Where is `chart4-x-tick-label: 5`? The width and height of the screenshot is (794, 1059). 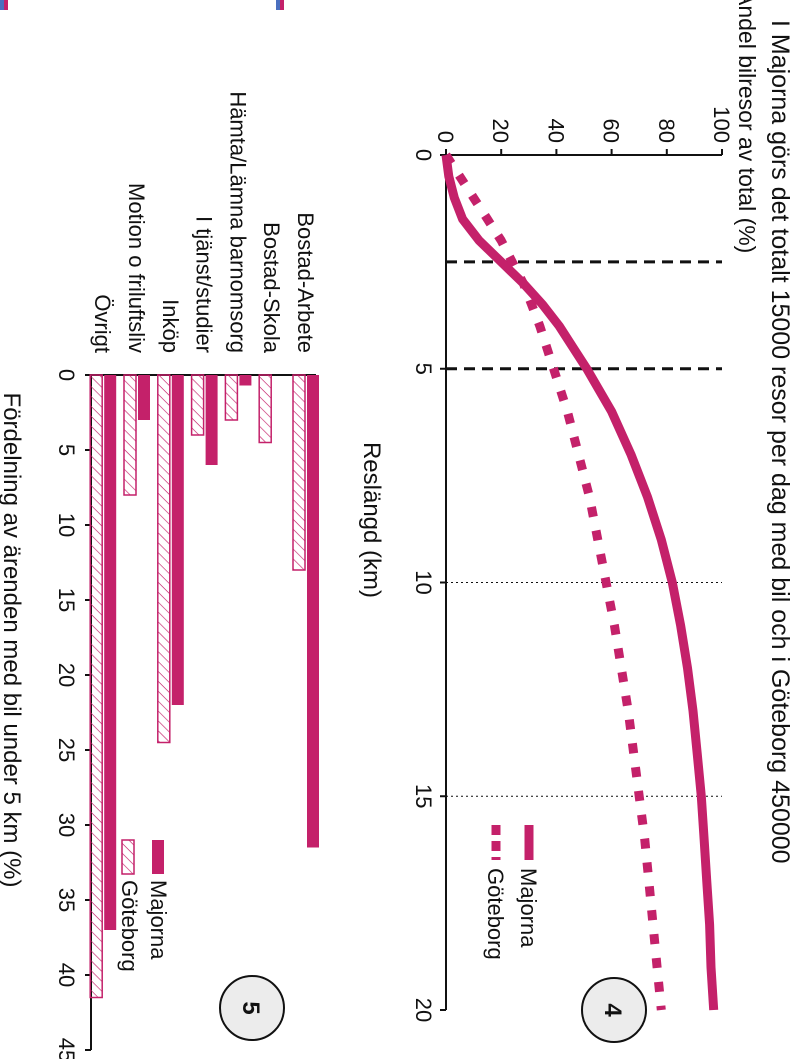 chart4-x-tick-label: 5 is located at coordinates (423, 369).